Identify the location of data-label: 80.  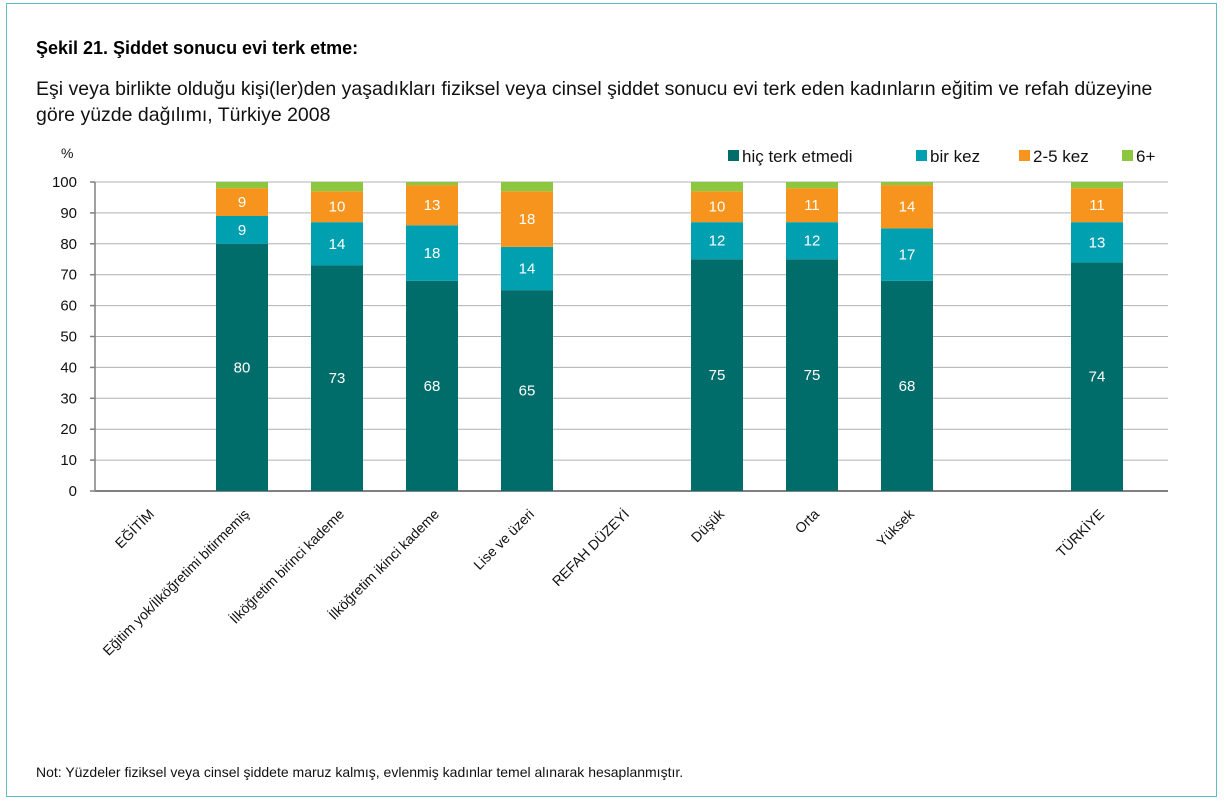
(242, 367).